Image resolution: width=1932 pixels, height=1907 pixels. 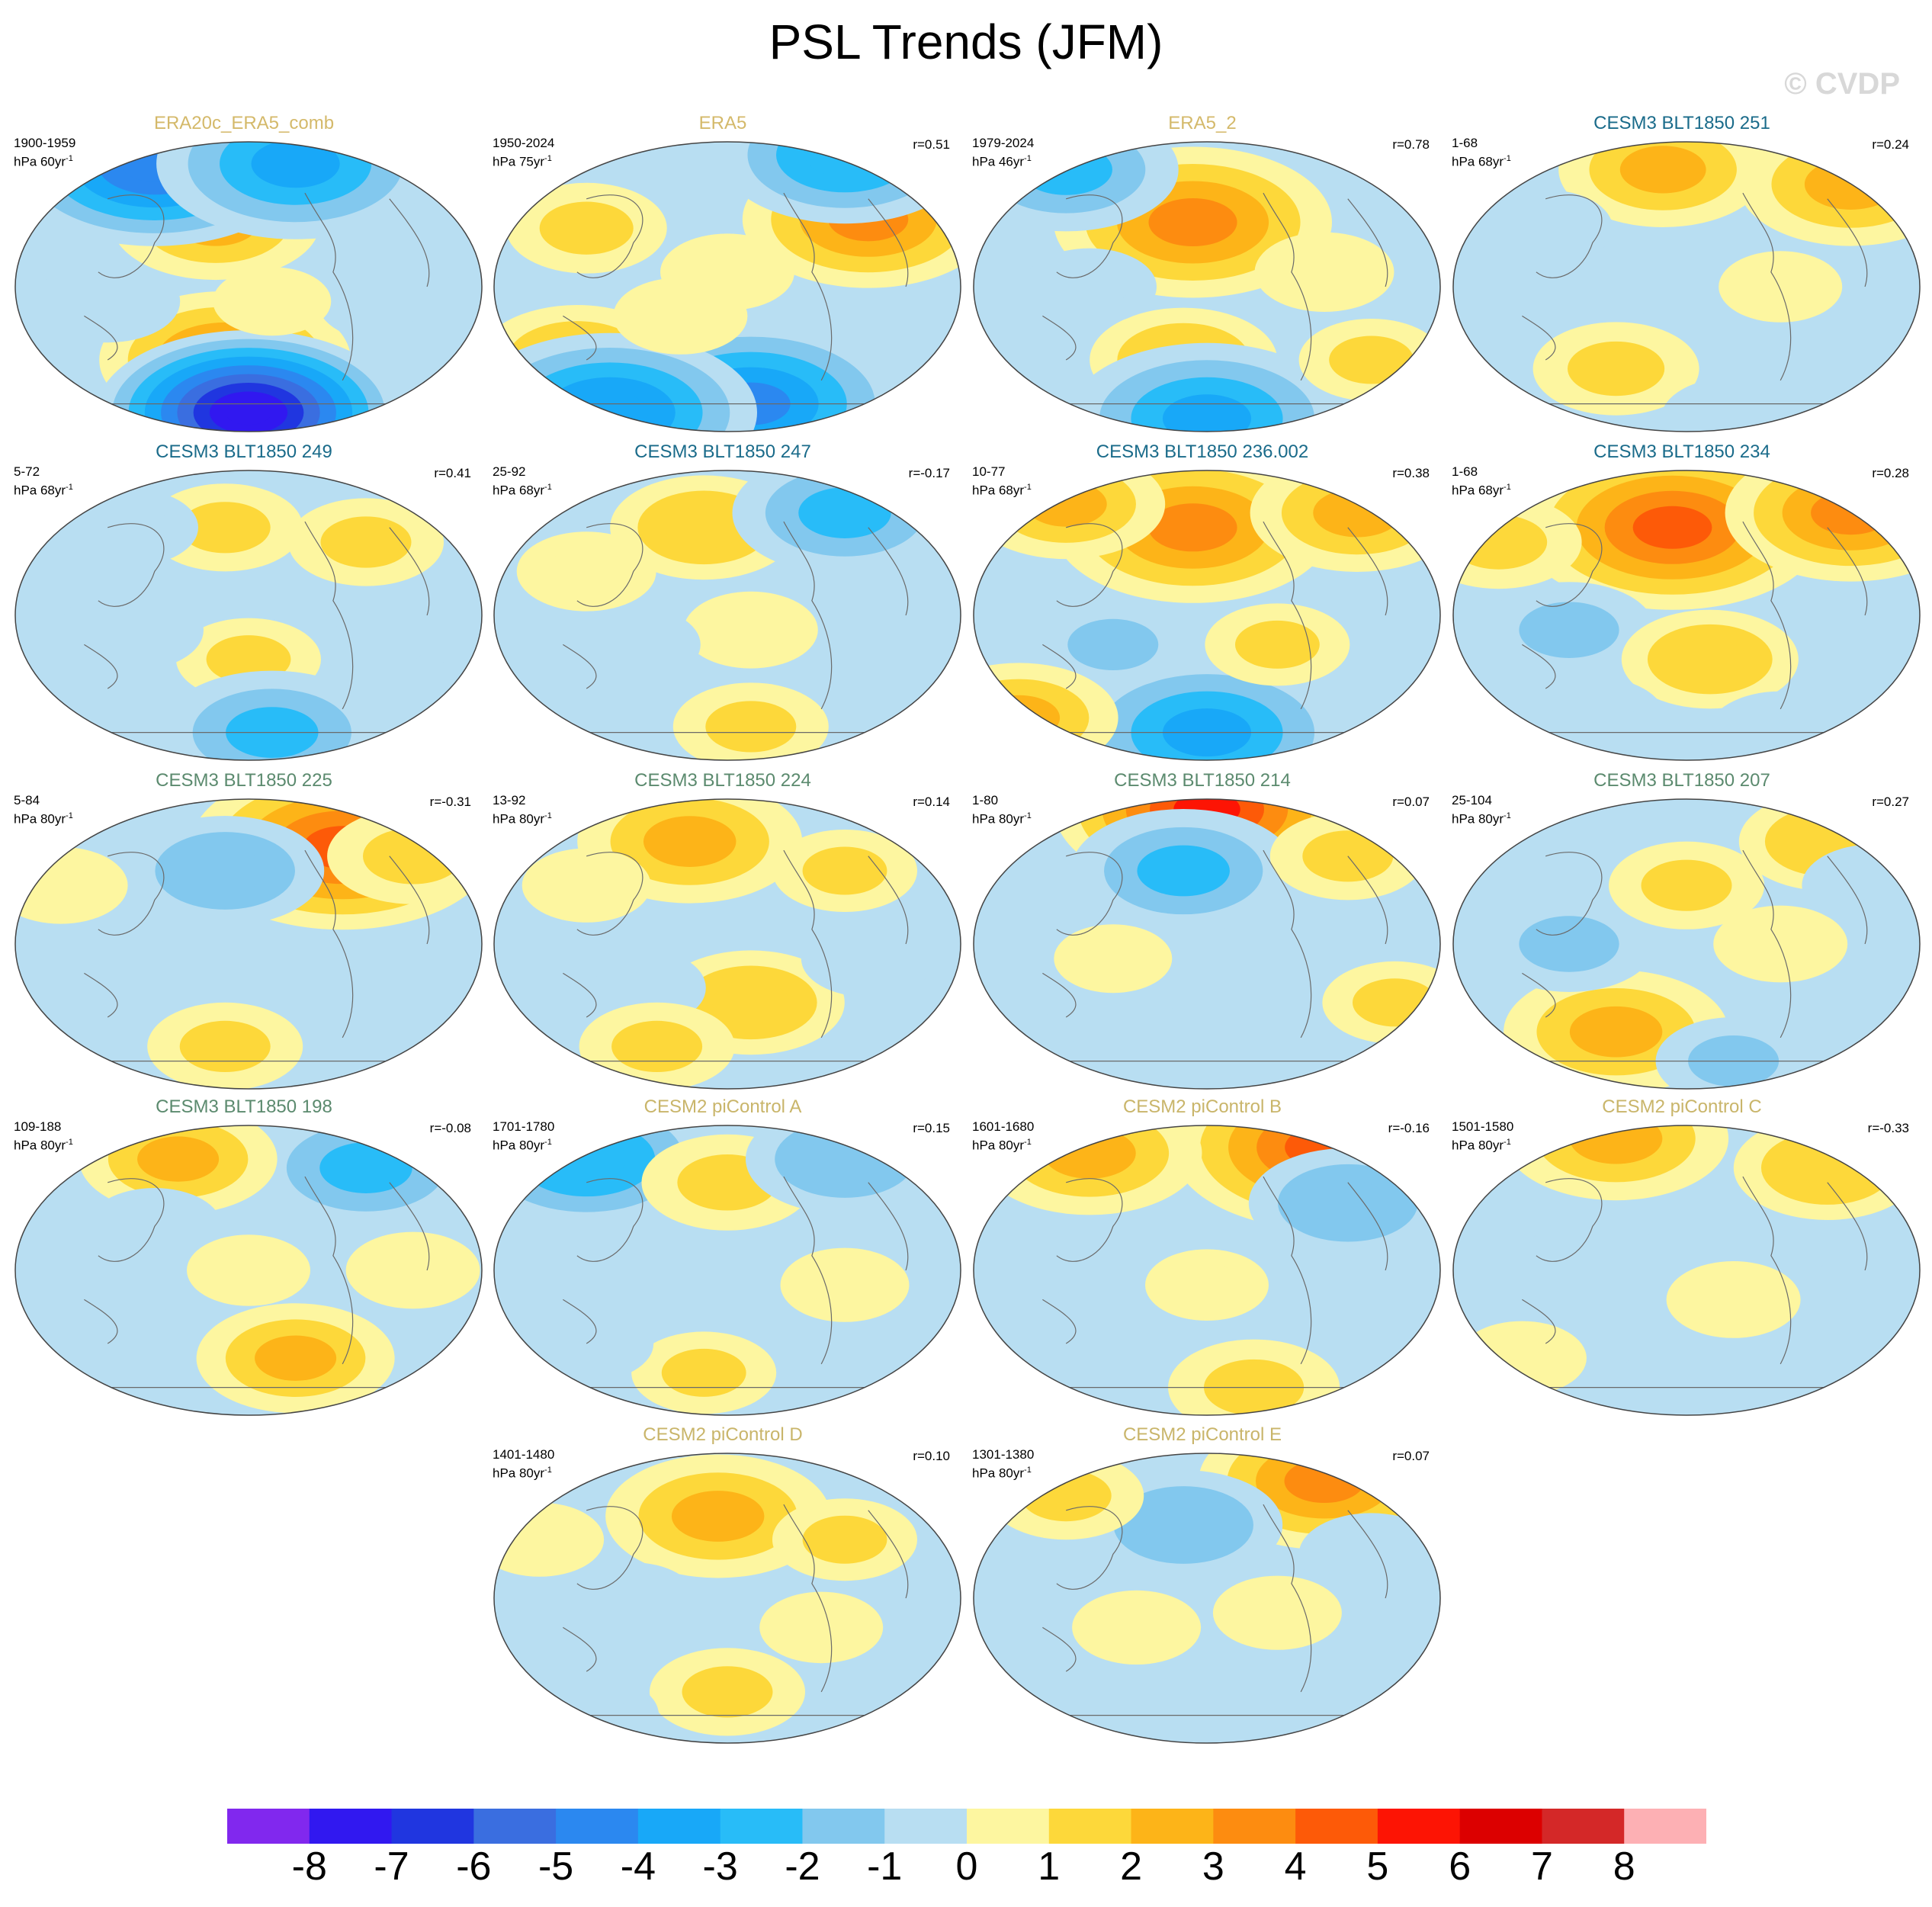 I want to click on map-panel: CESM3 BLT1850 247 25-92 hPa 68yr-1 r=-0.17, so click(x=724, y=601).